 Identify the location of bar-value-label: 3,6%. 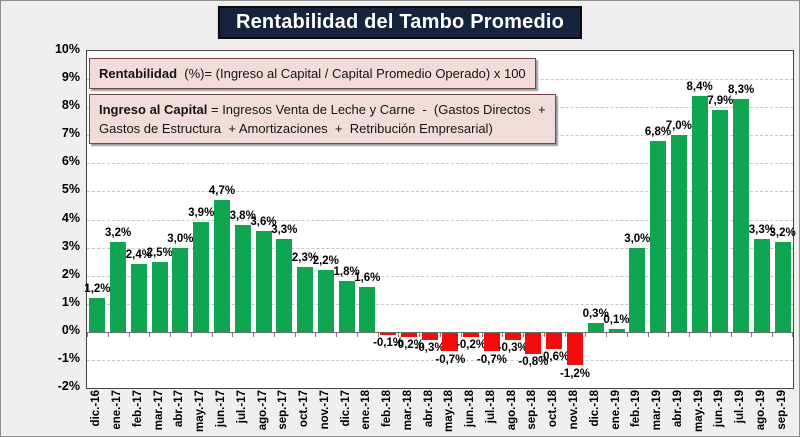
(263, 221).